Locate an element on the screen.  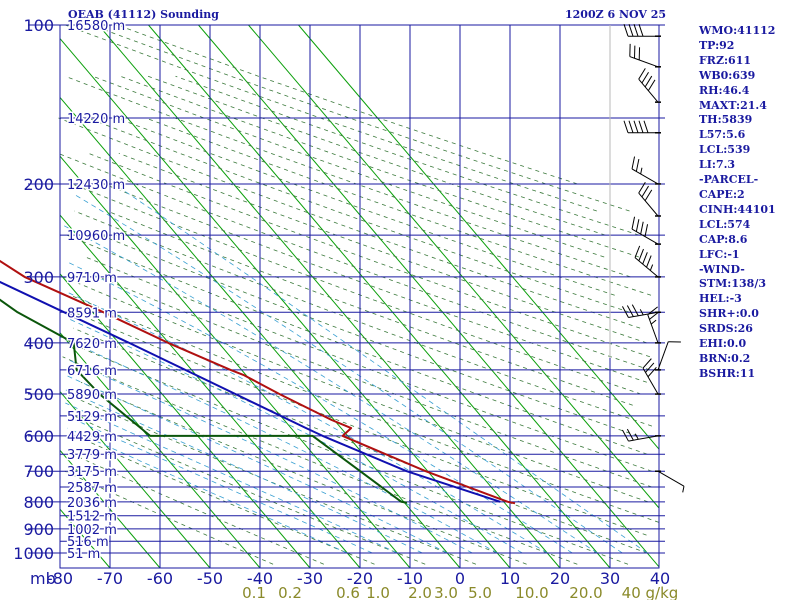
temperature-tick-label: -70 is located at coordinates (110, 578).